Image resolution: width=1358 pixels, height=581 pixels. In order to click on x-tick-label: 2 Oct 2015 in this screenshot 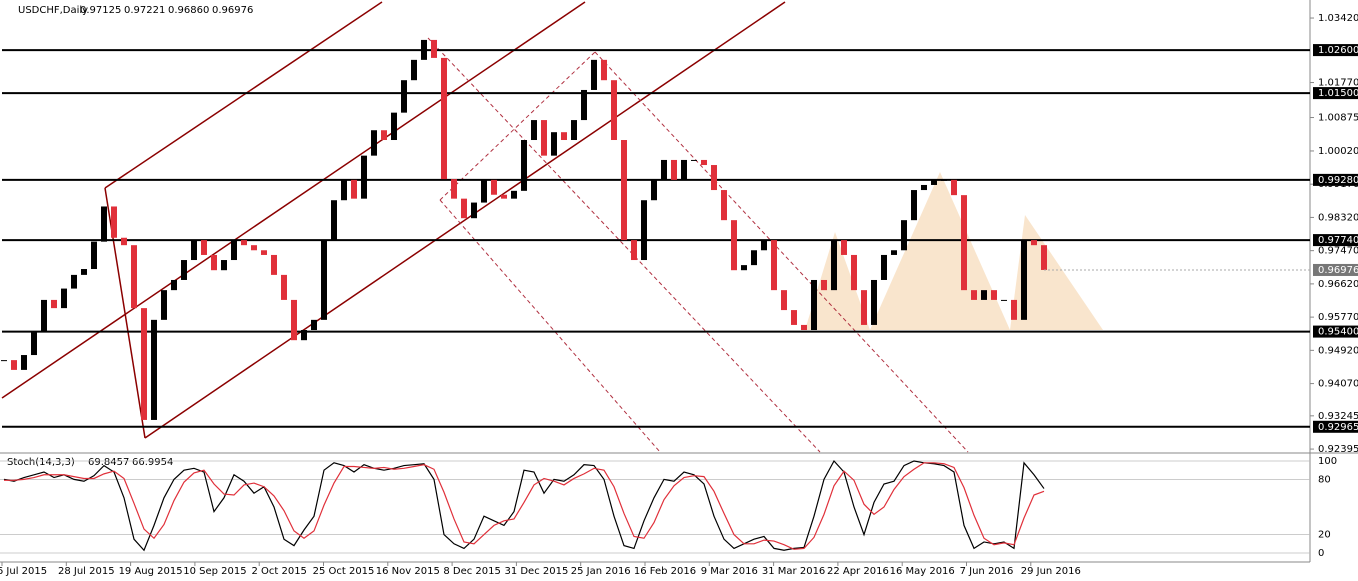, I will do `click(278, 571)`.